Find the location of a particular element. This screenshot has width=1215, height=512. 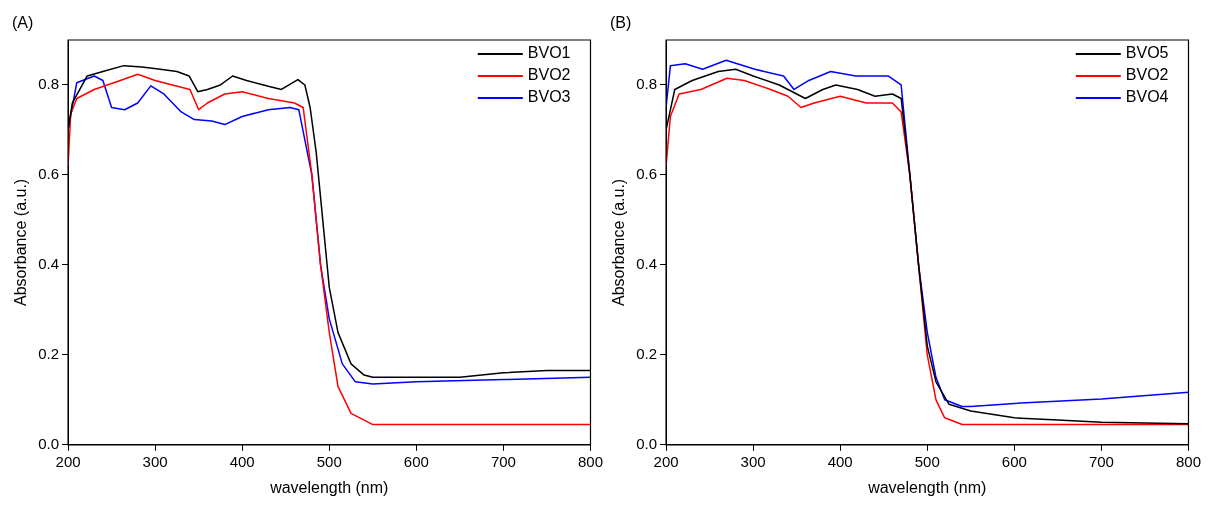

legend-label: BVO1 is located at coordinates (549, 53).